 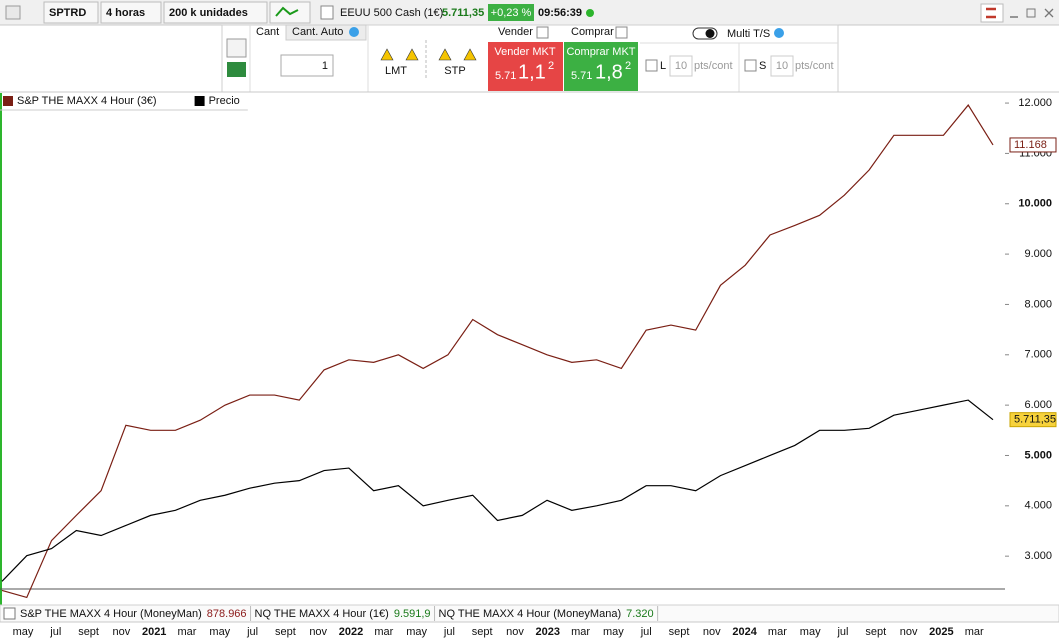 What do you see at coordinates (1038, 506) in the screenshot?
I see `y-tick-label: 4.000` at bounding box center [1038, 506].